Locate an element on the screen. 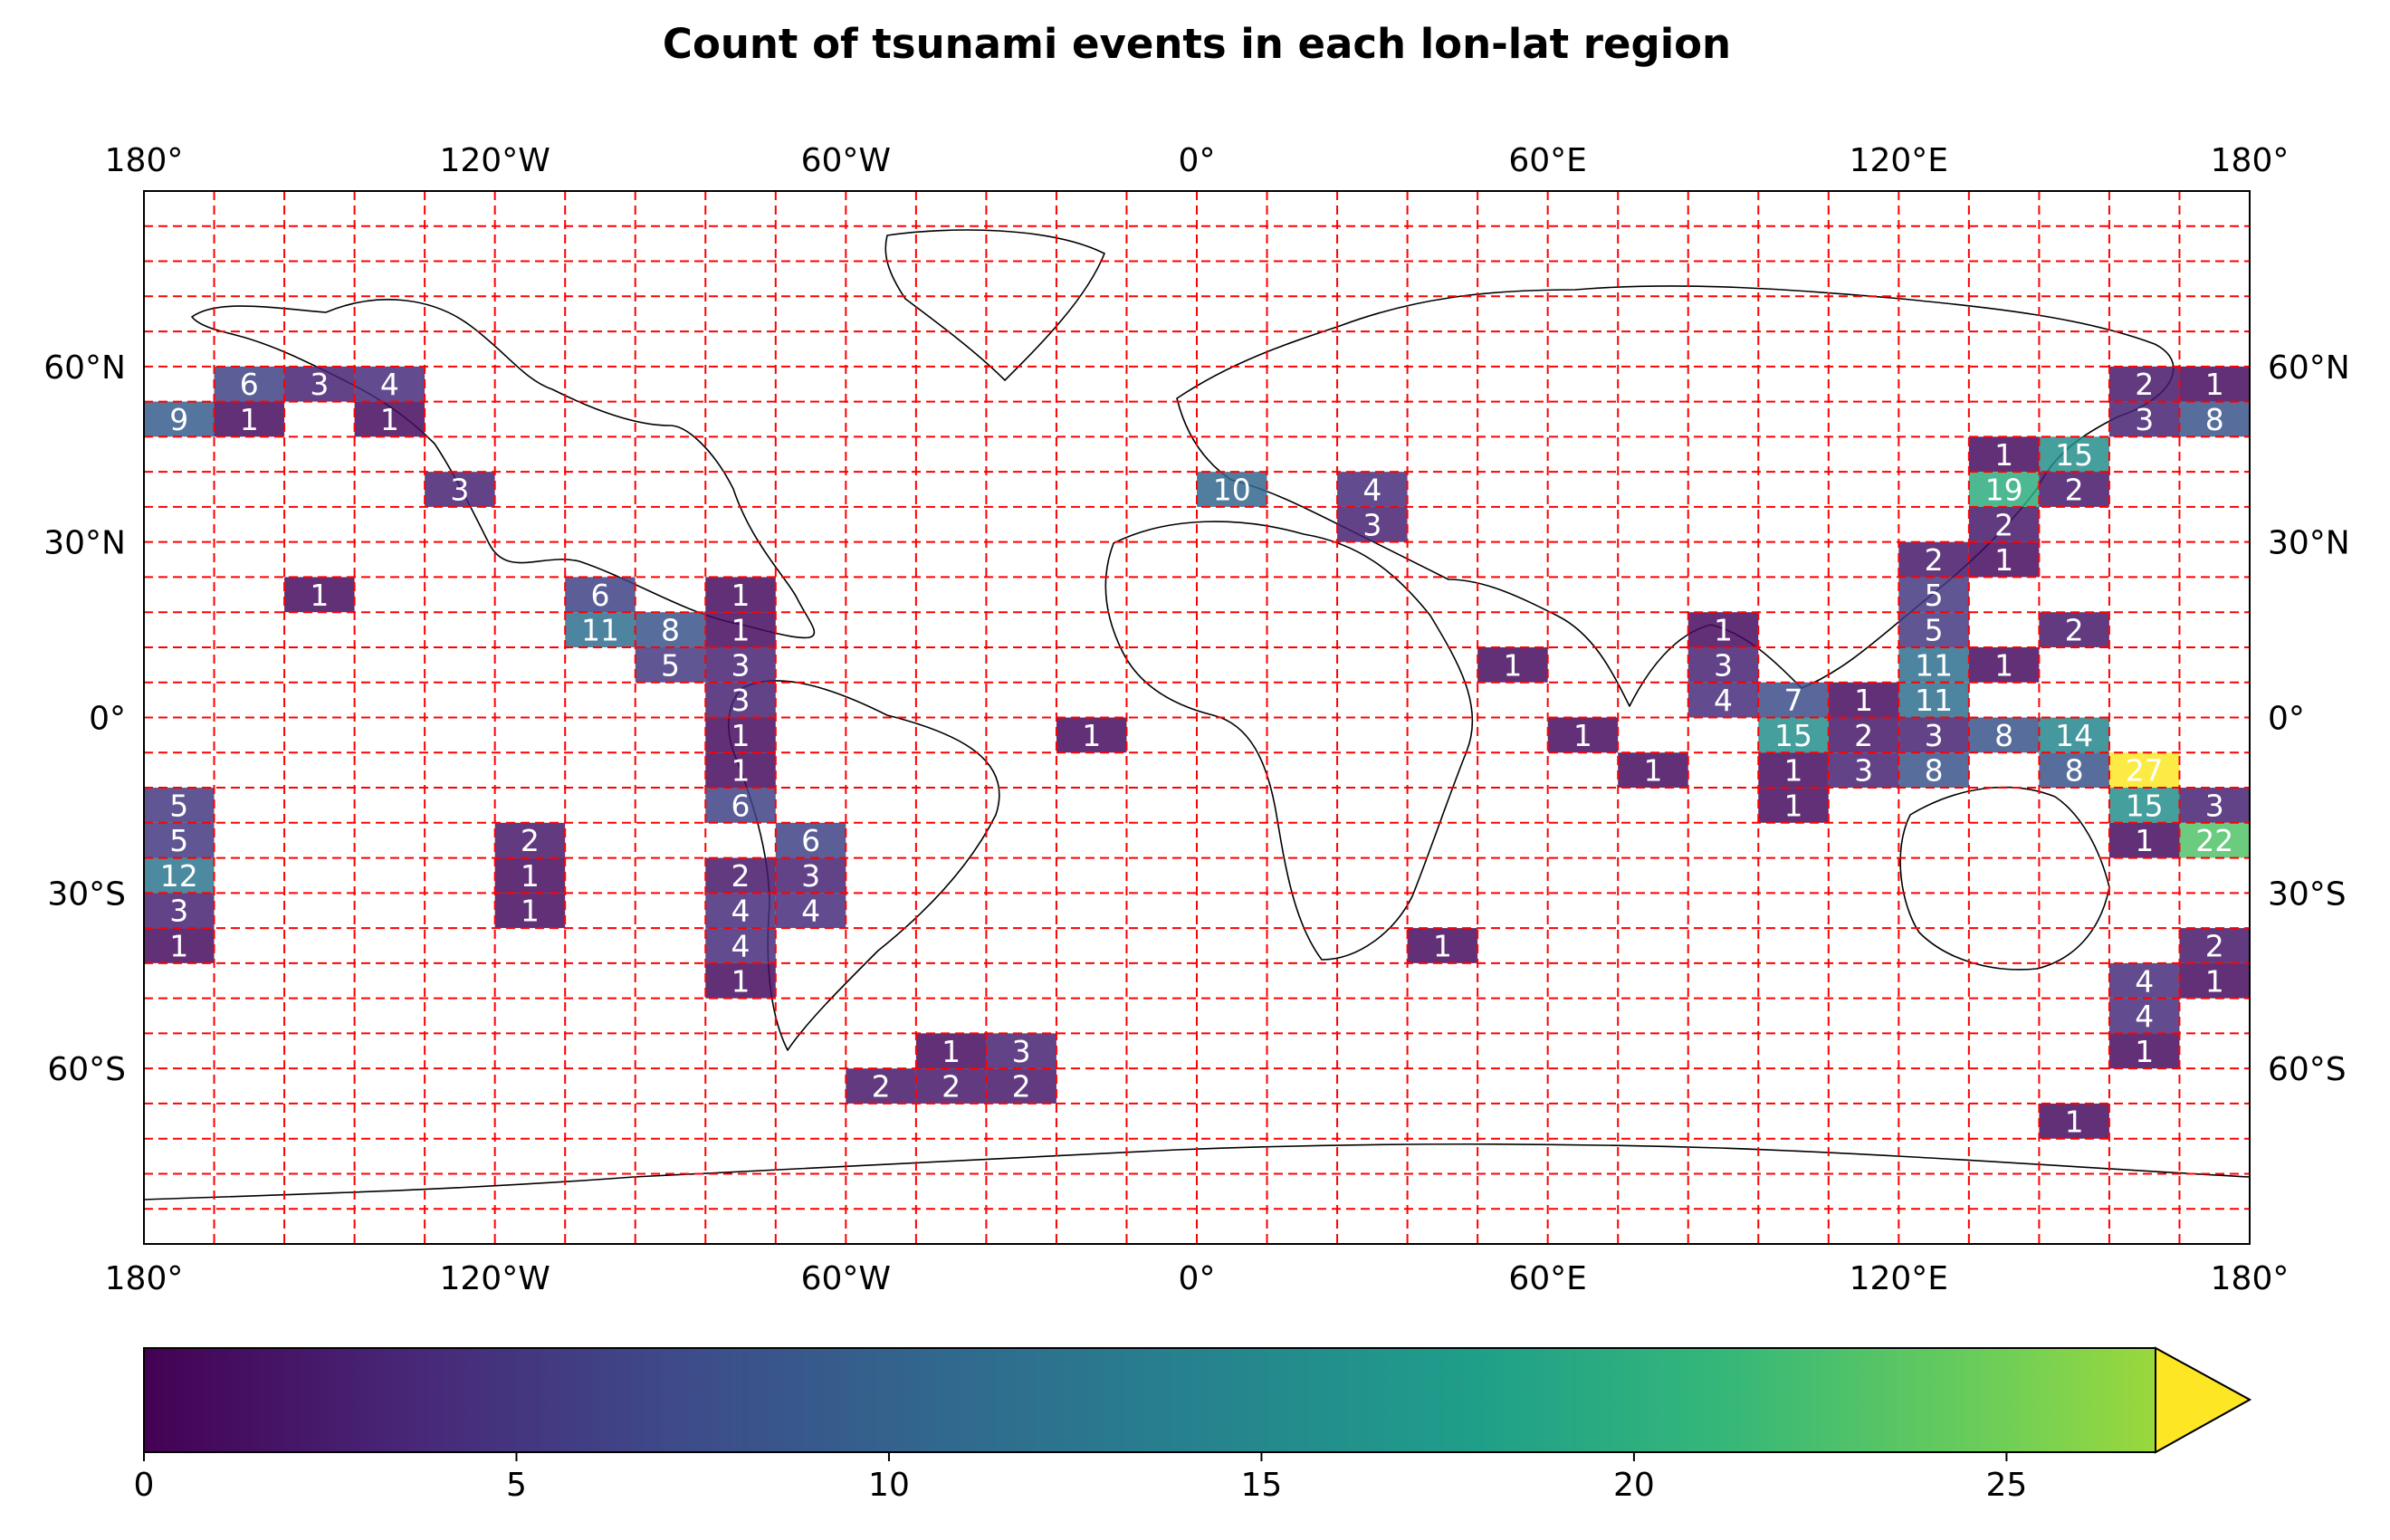 The height and width of the screenshot is (1540, 2390). y-tick-label-left: 0° is located at coordinates (107, 719).